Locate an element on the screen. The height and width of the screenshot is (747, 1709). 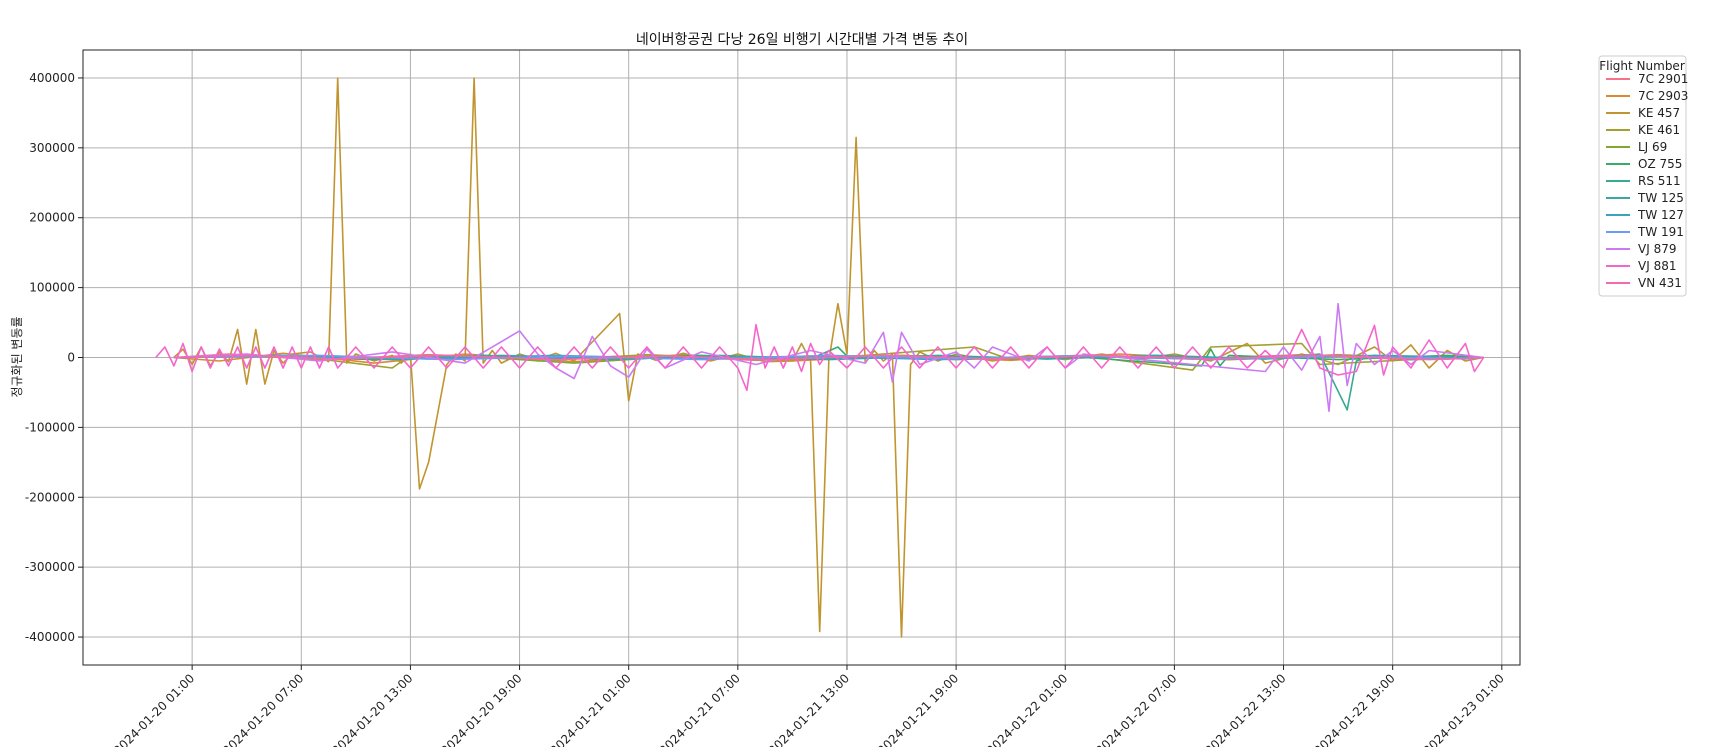
y-tick-label: 0 is located at coordinates (71, 358).